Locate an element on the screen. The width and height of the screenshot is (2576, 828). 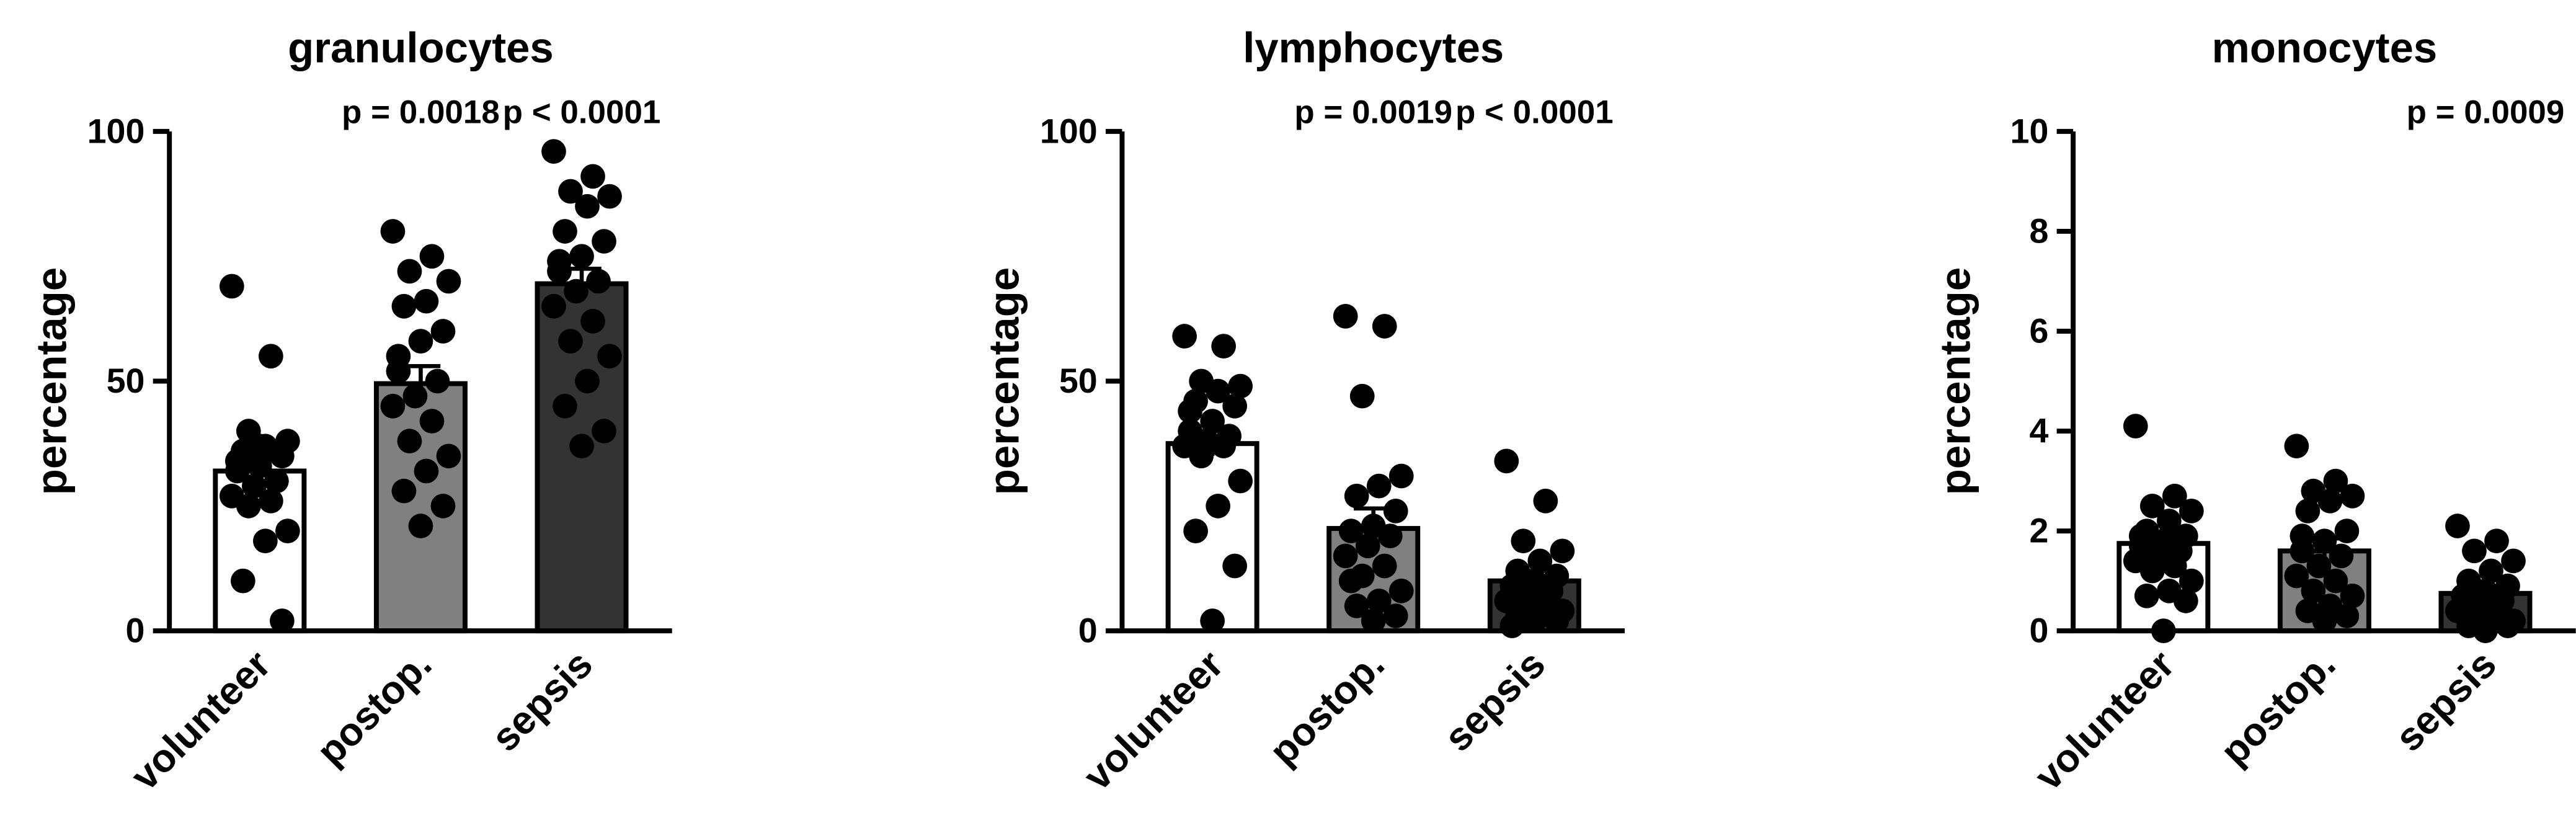
p-value: p = 0.0019 is located at coordinates (1373, 113).